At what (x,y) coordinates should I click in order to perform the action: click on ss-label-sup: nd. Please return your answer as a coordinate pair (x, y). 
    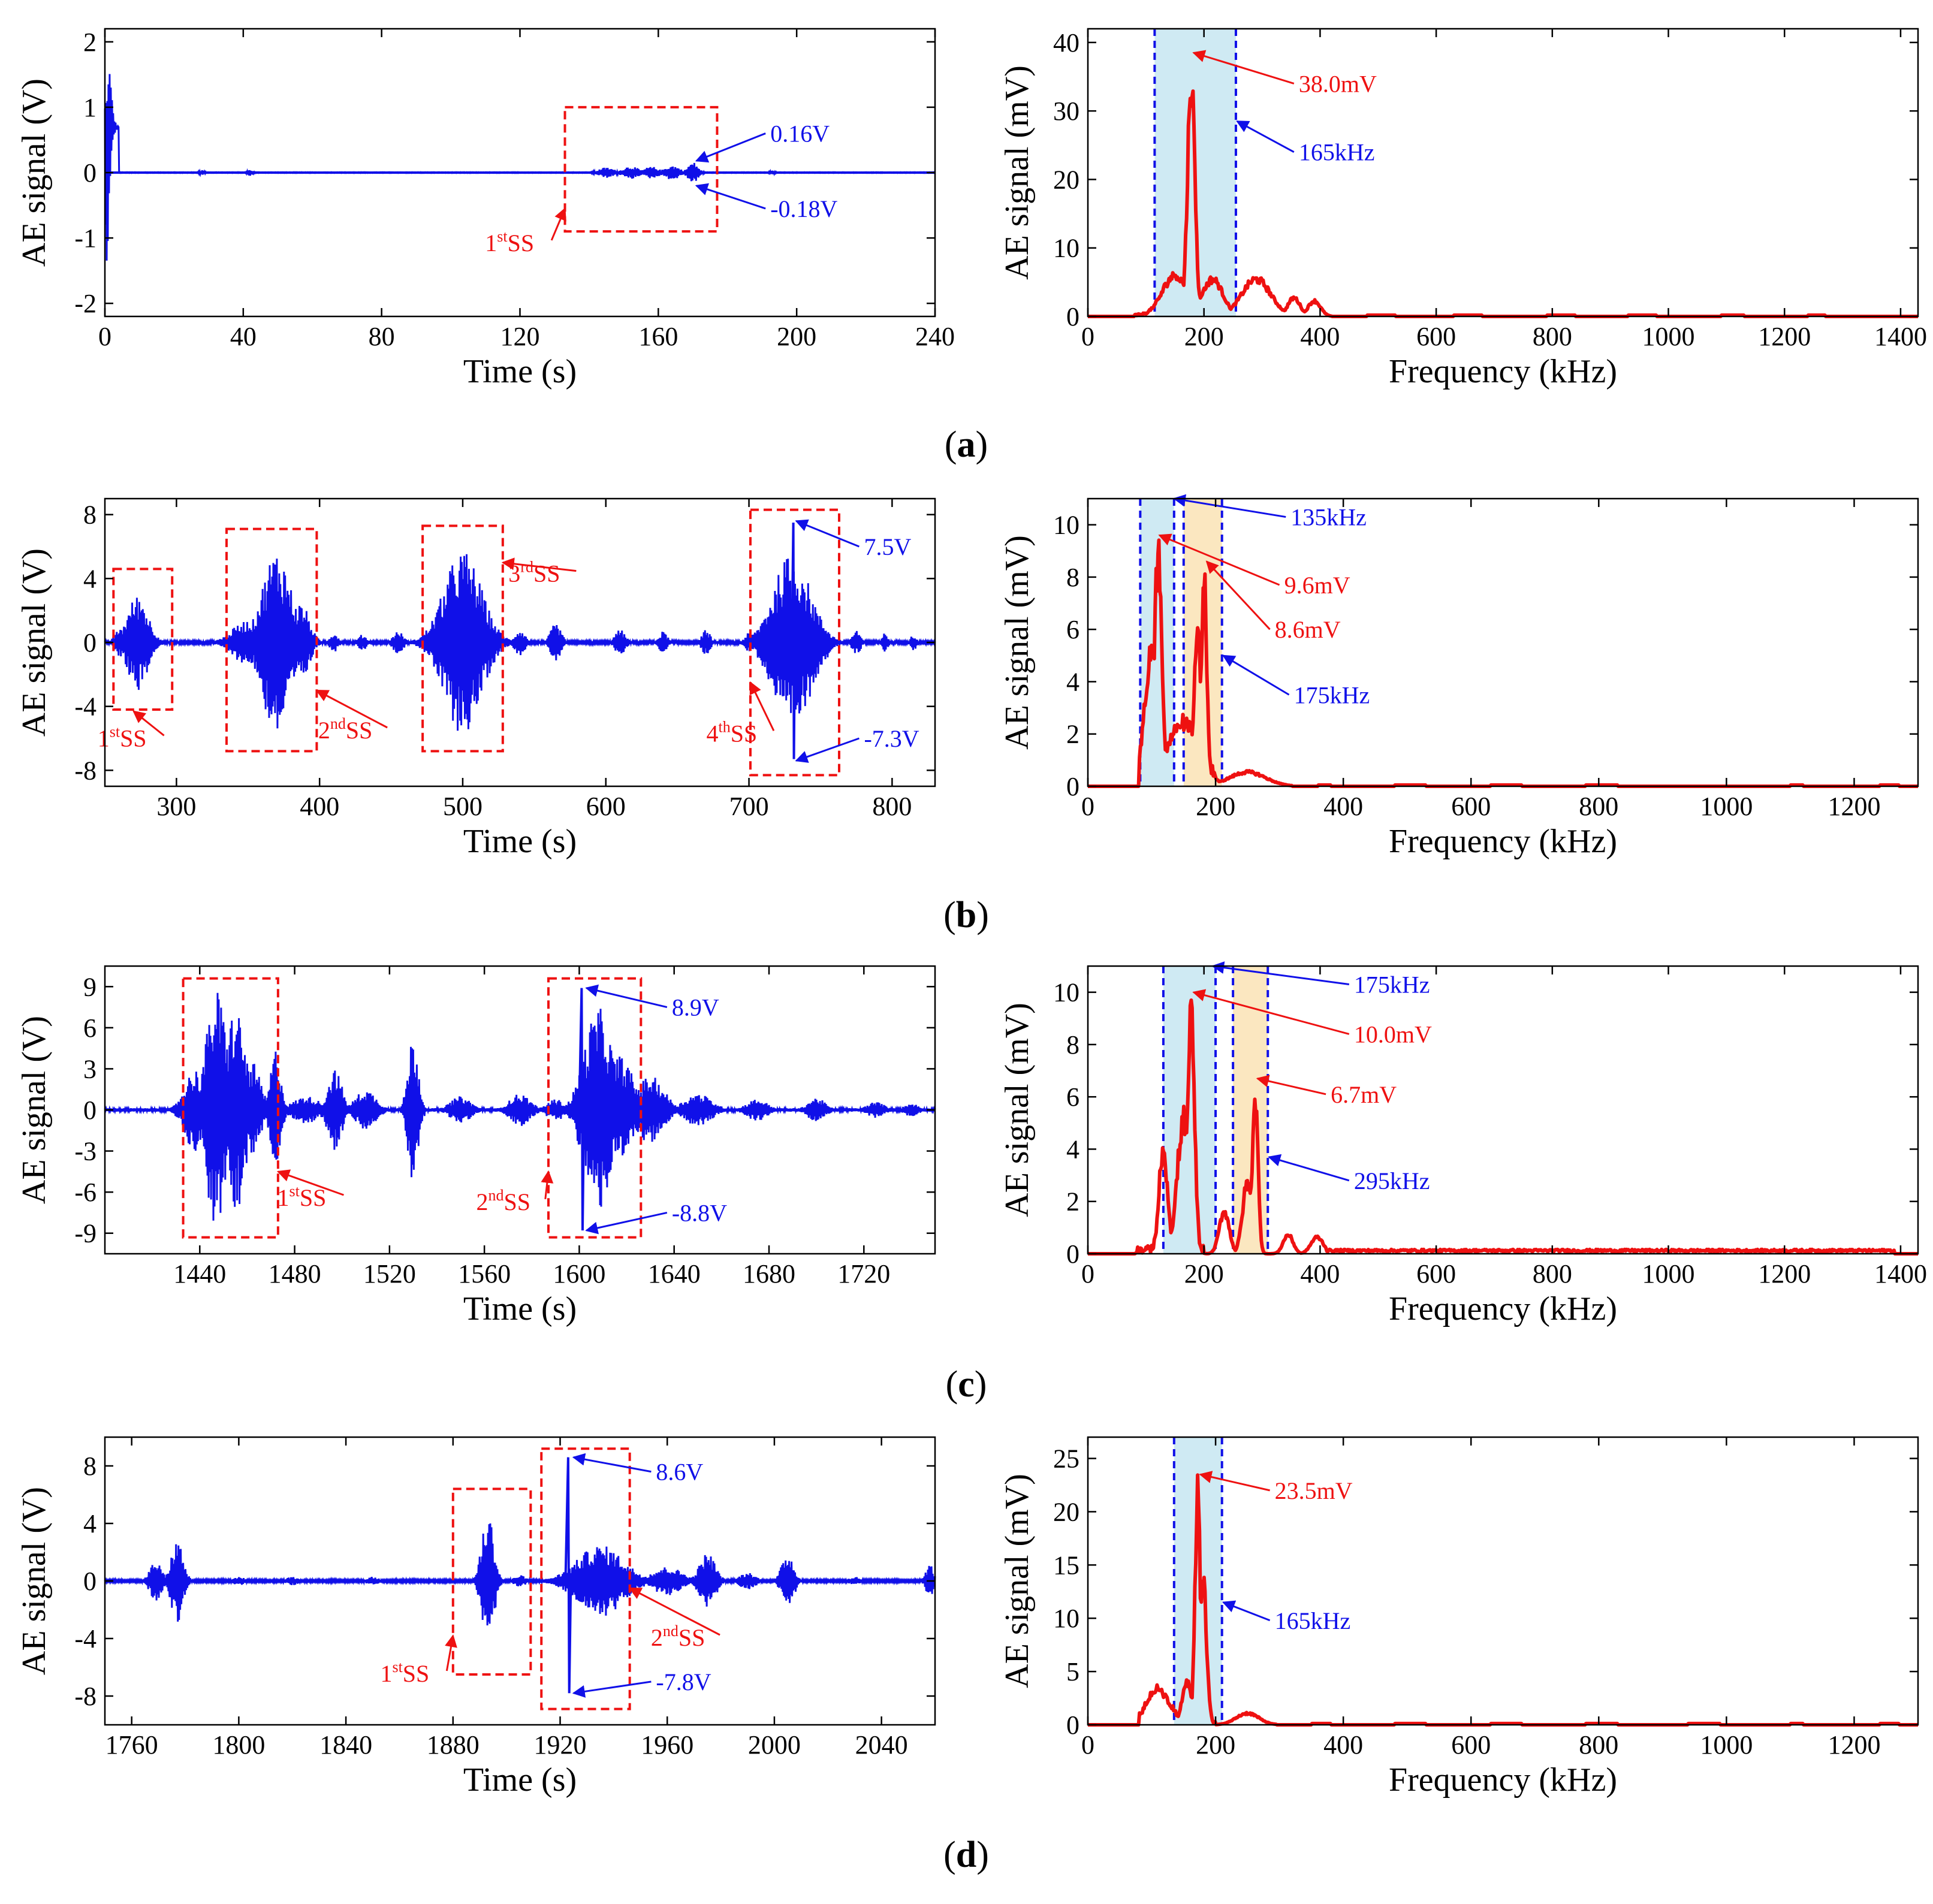
    Looking at the image, I should click on (670, 1631).